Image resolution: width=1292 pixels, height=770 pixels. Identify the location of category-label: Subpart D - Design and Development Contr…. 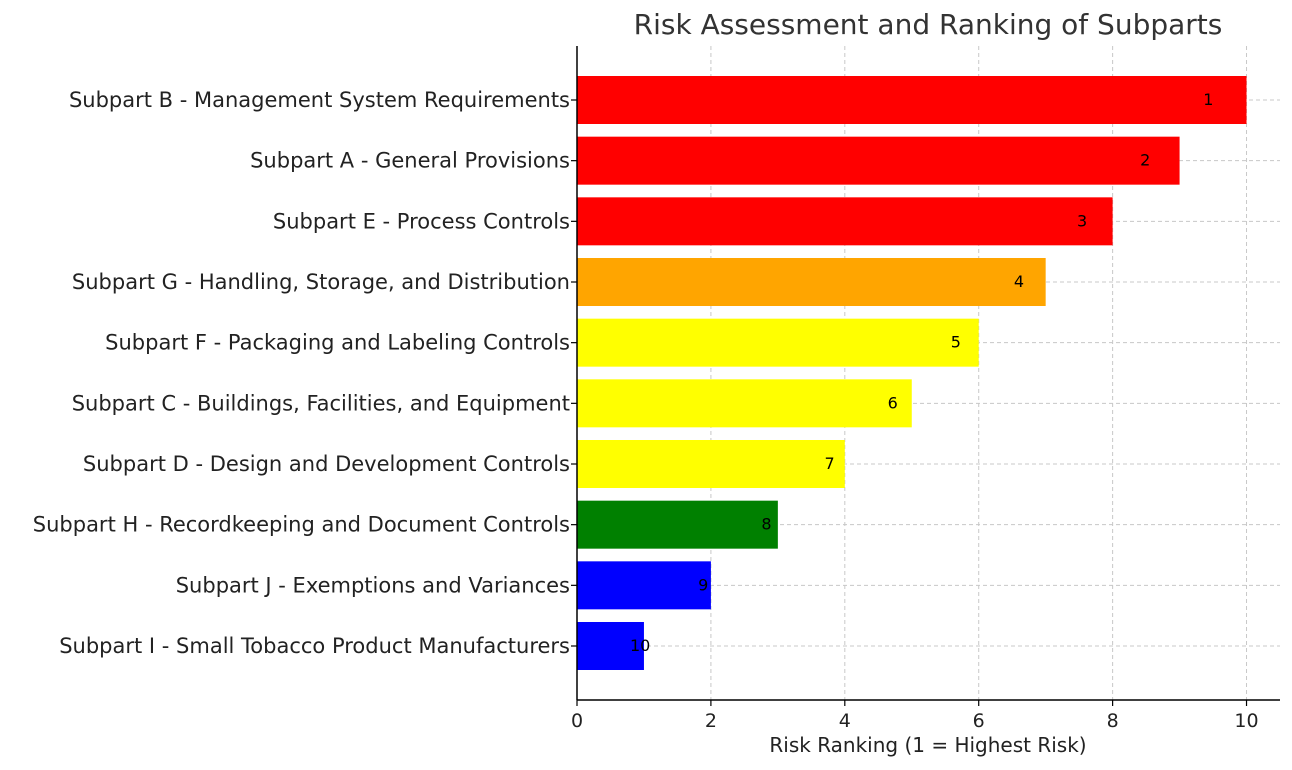
(326, 464).